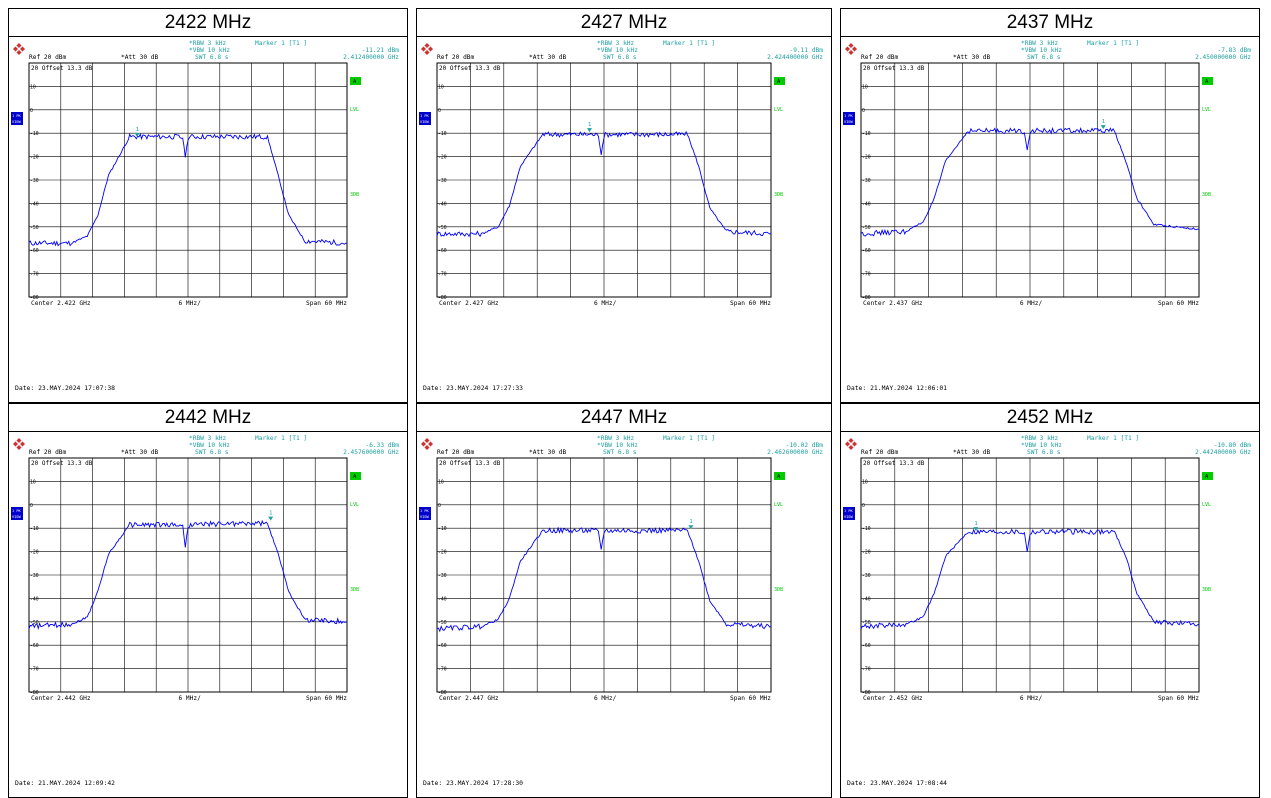  Describe the element at coordinates (805, 445) in the screenshot. I see `marker-level: -10.02 dBm` at that location.